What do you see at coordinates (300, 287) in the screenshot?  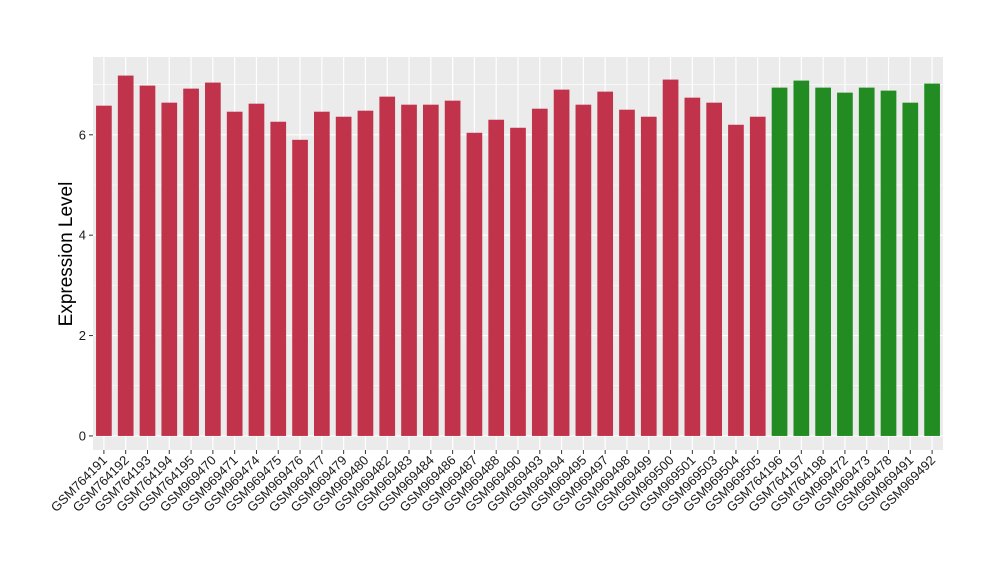 I see `bar-GSM969476` at bounding box center [300, 287].